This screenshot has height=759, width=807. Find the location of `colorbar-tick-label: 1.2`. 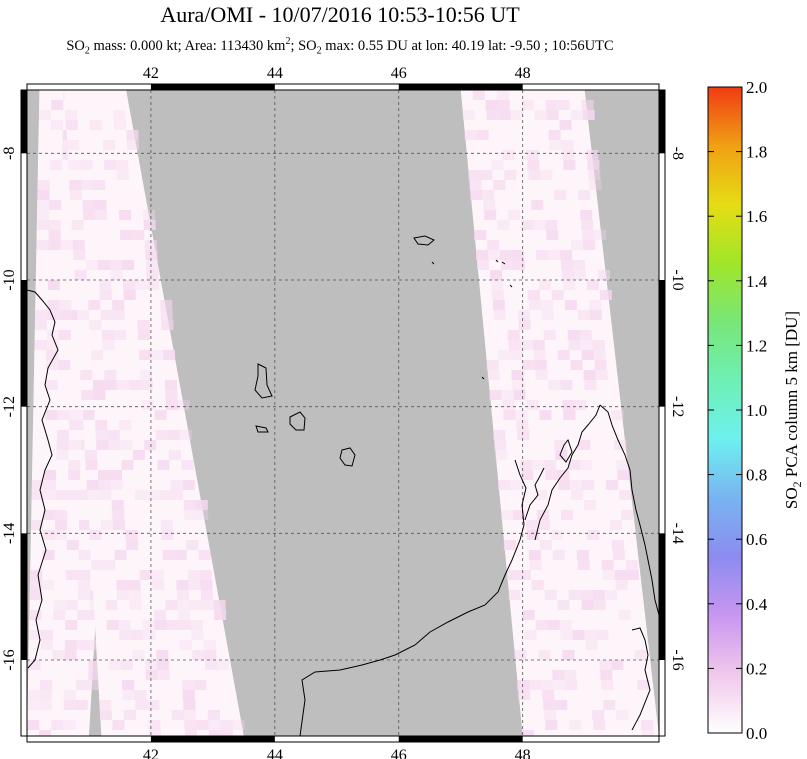

colorbar-tick-label: 1.2 is located at coordinates (756, 345).